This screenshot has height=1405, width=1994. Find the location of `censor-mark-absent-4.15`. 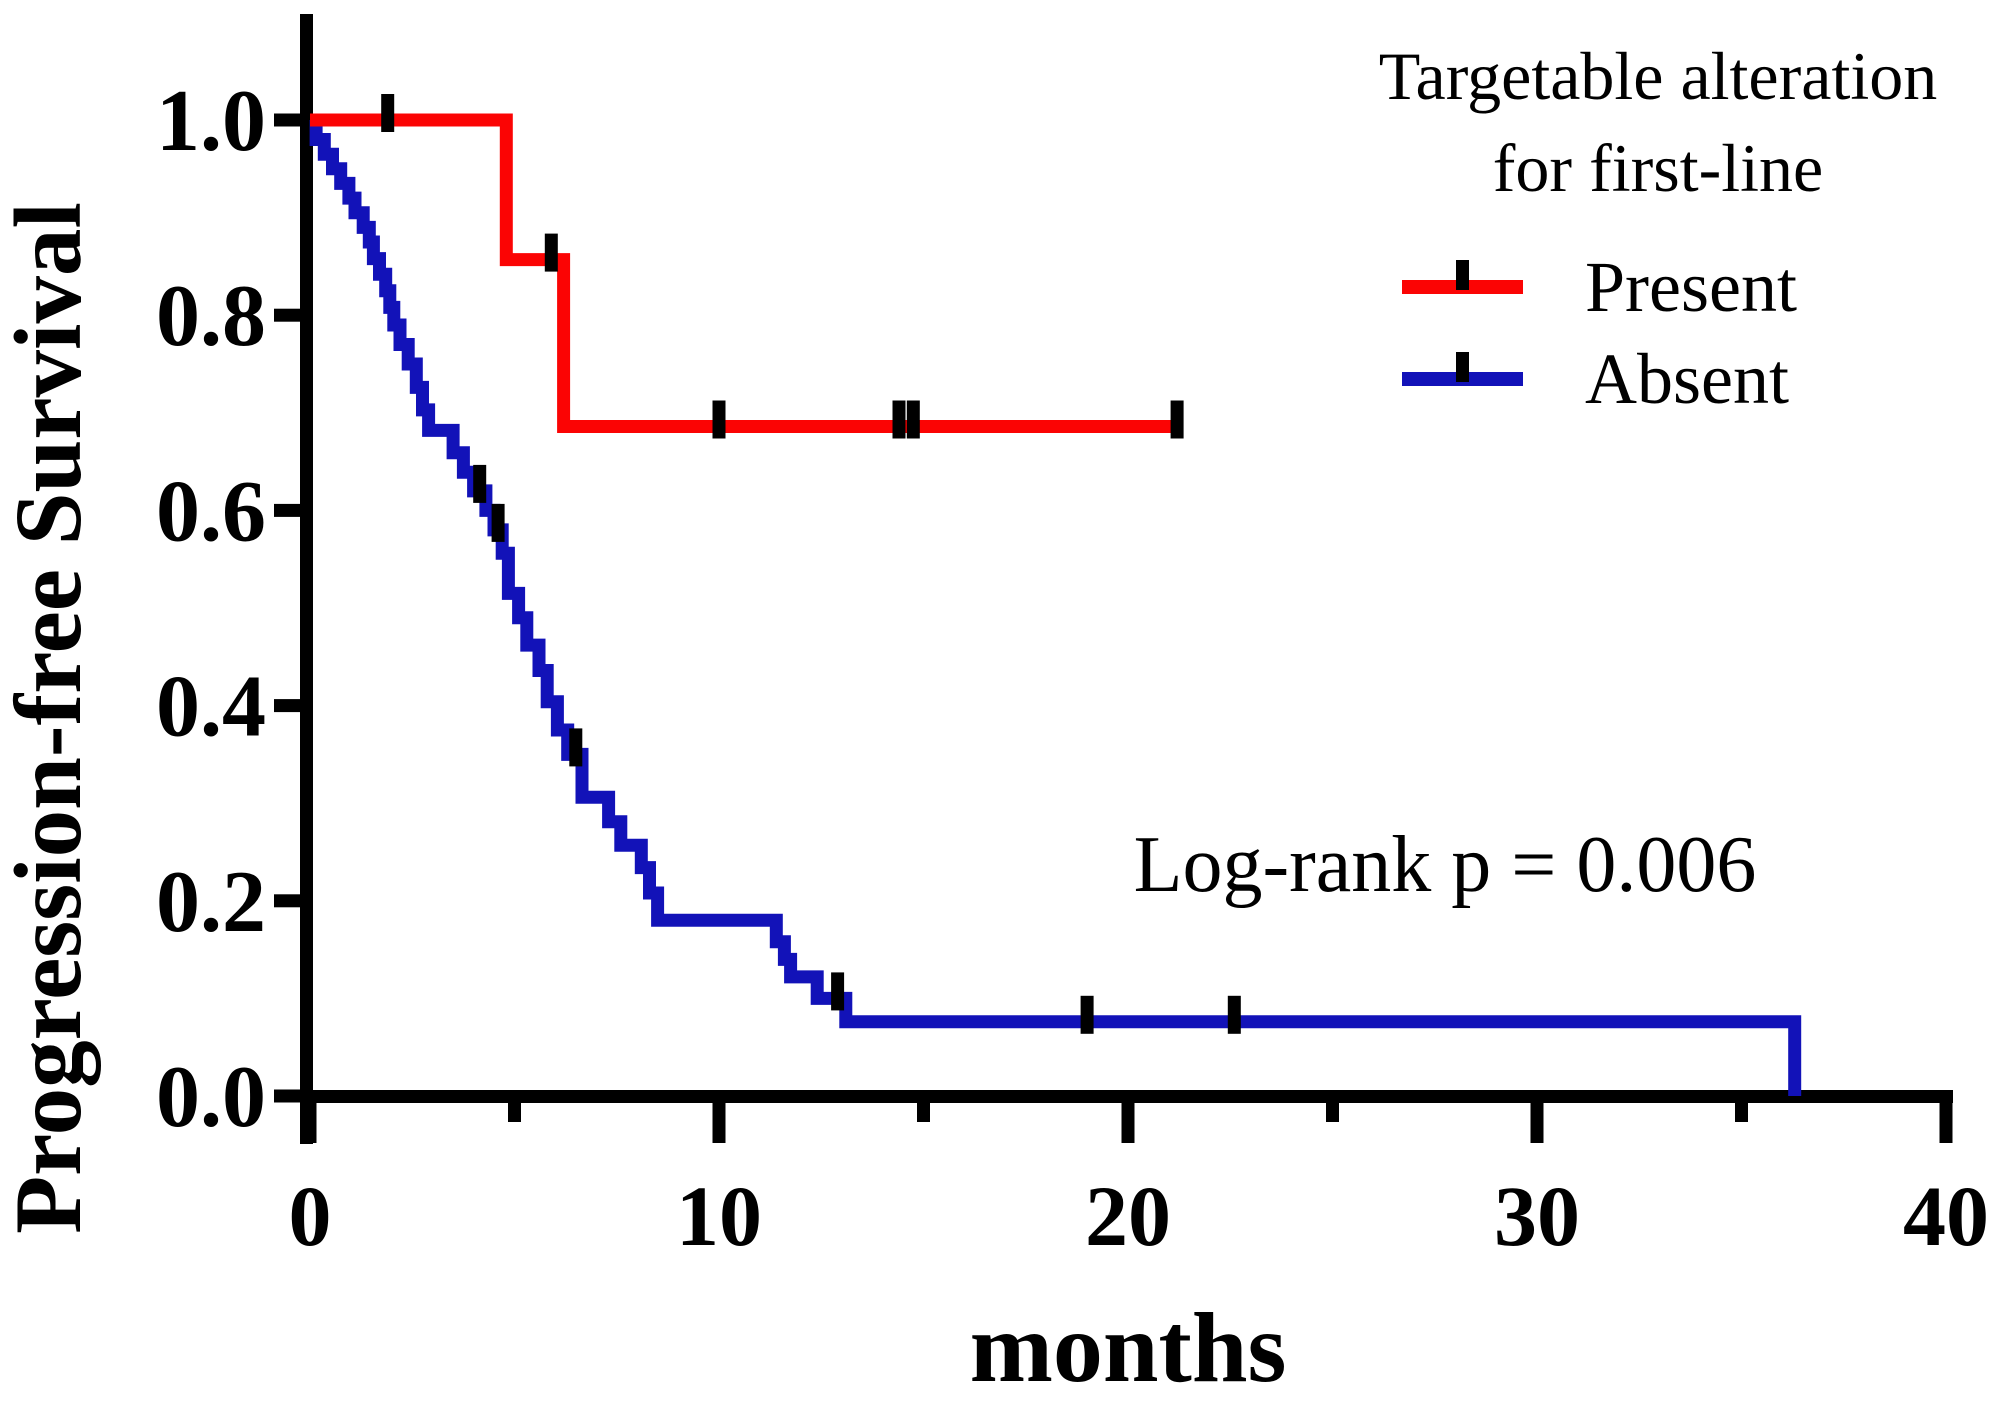

censor-mark-absent-4.15 is located at coordinates (480, 483).